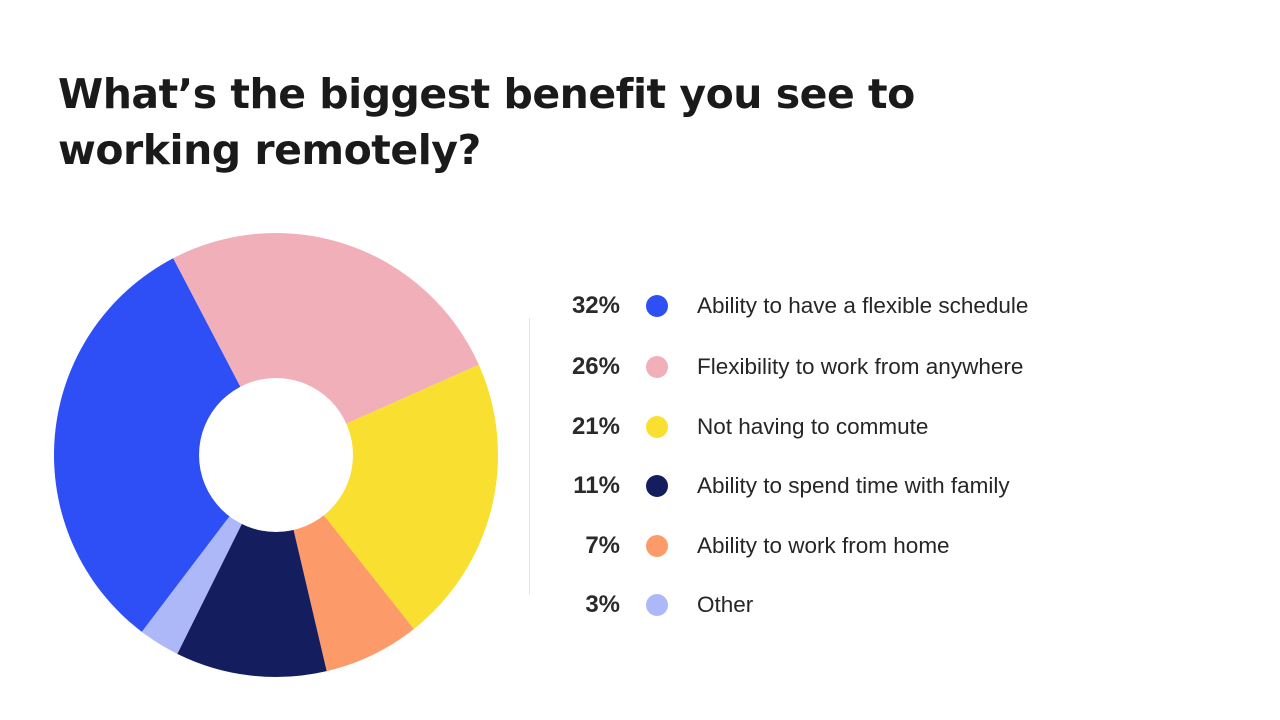 This screenshot has height=720, width=1280. Describe the element at coordinates (813, 426) in the screenshot. I see `legend-label: Not having to commute` at that location.